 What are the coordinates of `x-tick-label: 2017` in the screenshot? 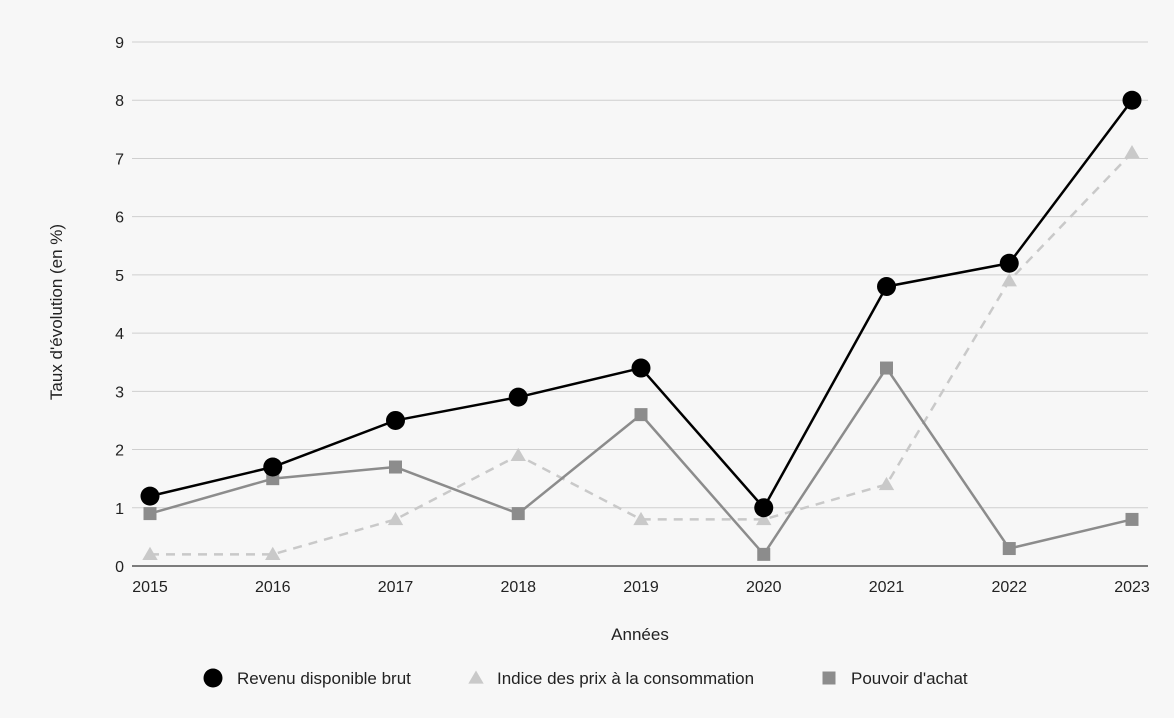 It's located at (396, 587).